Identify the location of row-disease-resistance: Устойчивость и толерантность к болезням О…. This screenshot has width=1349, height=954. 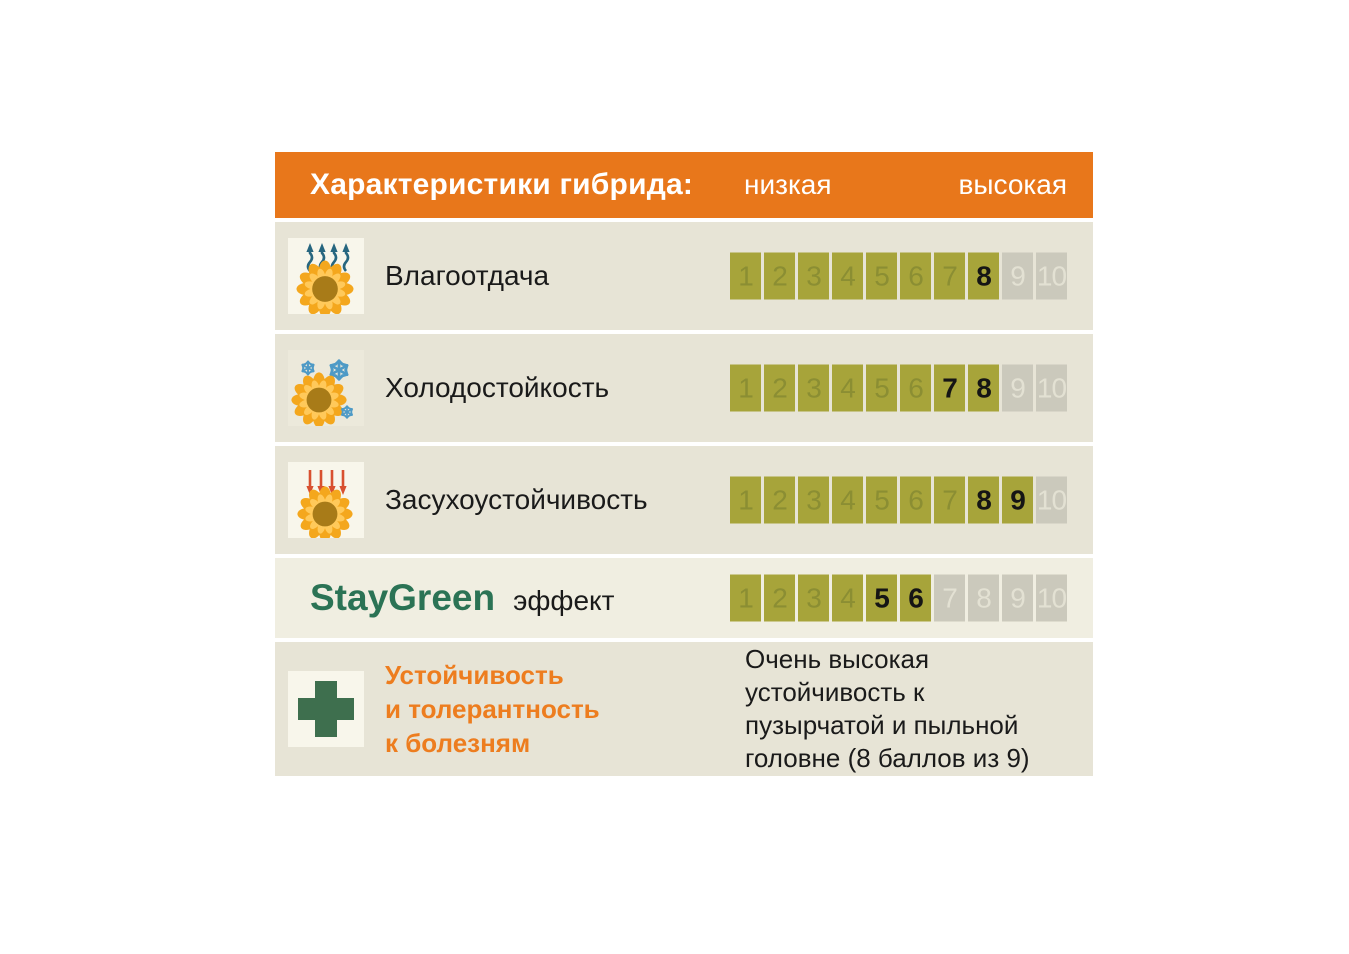
(684, 709).